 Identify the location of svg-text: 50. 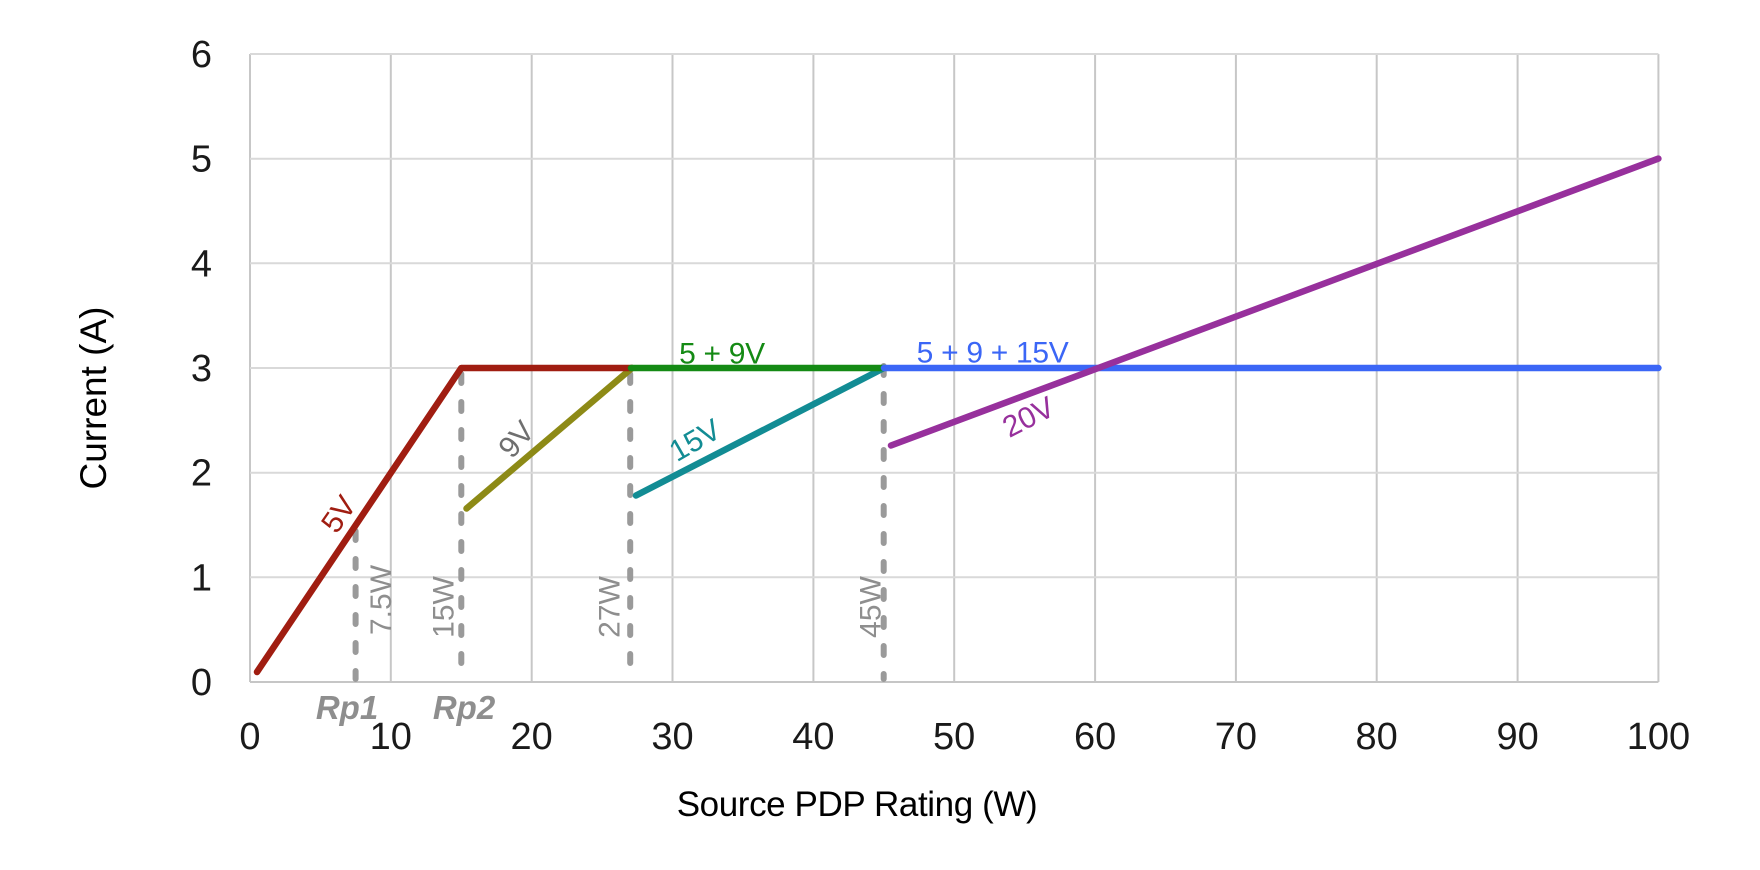
(954, 737).